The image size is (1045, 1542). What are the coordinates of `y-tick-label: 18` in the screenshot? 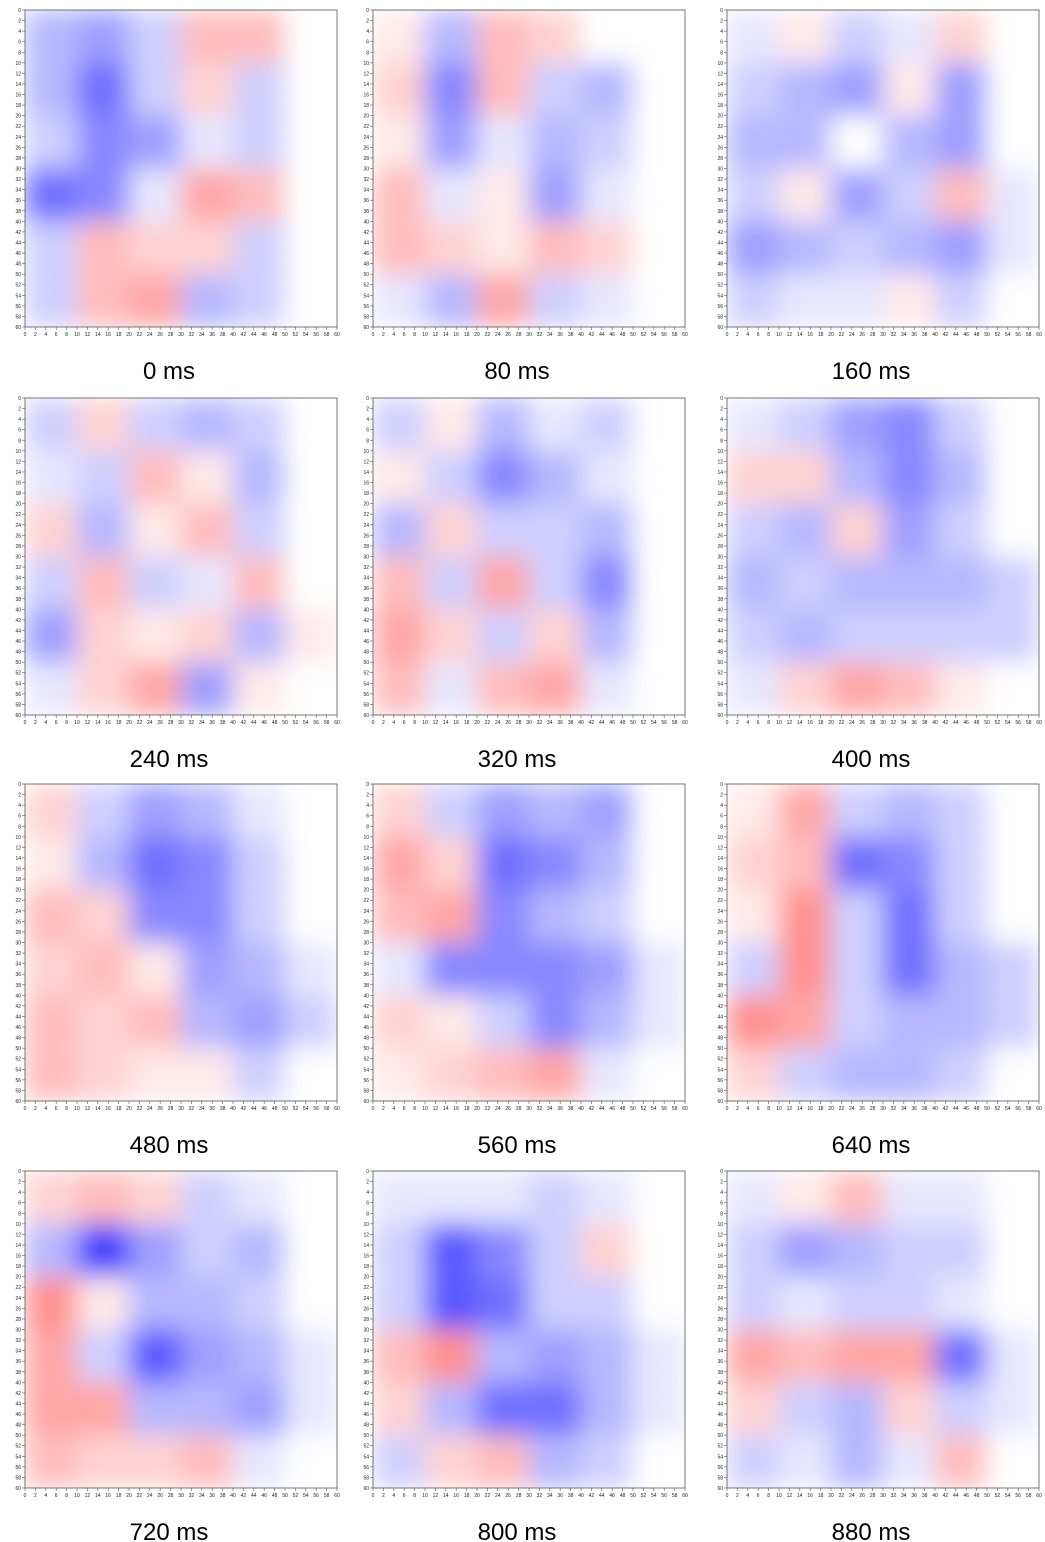 It's located at (720, 494).